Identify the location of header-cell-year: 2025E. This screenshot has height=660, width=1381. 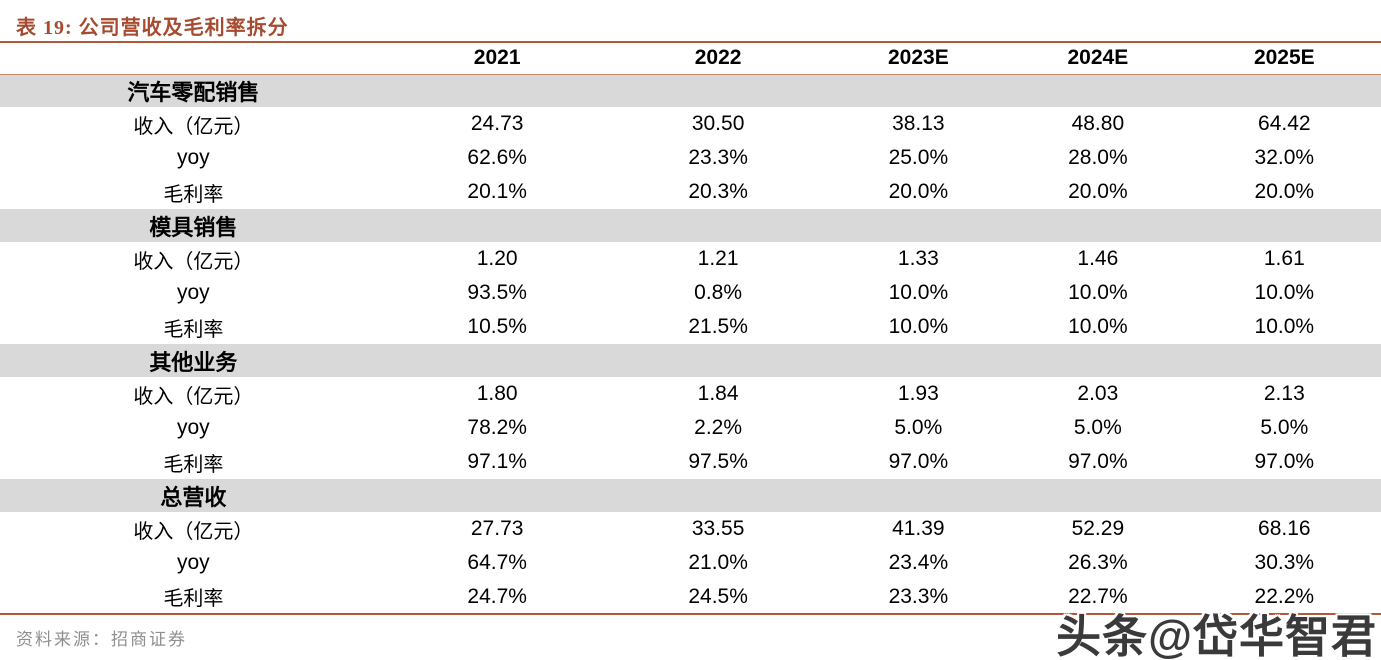
(1284, 58).